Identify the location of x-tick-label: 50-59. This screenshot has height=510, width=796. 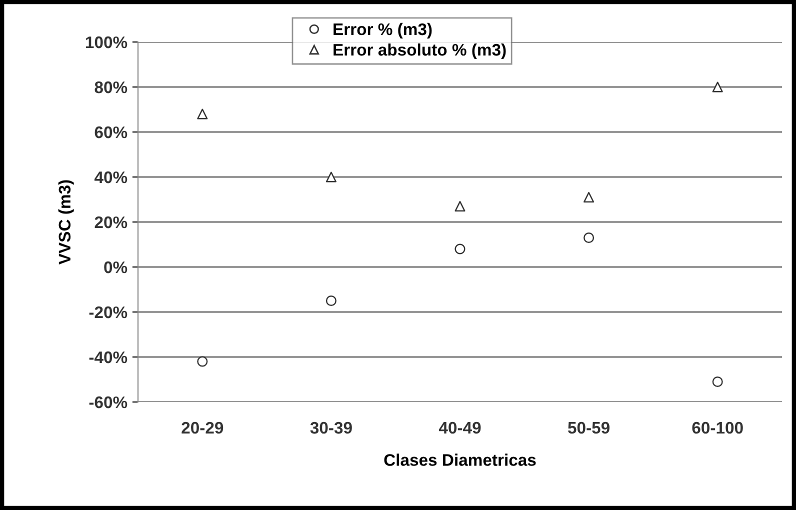
(589, 428).